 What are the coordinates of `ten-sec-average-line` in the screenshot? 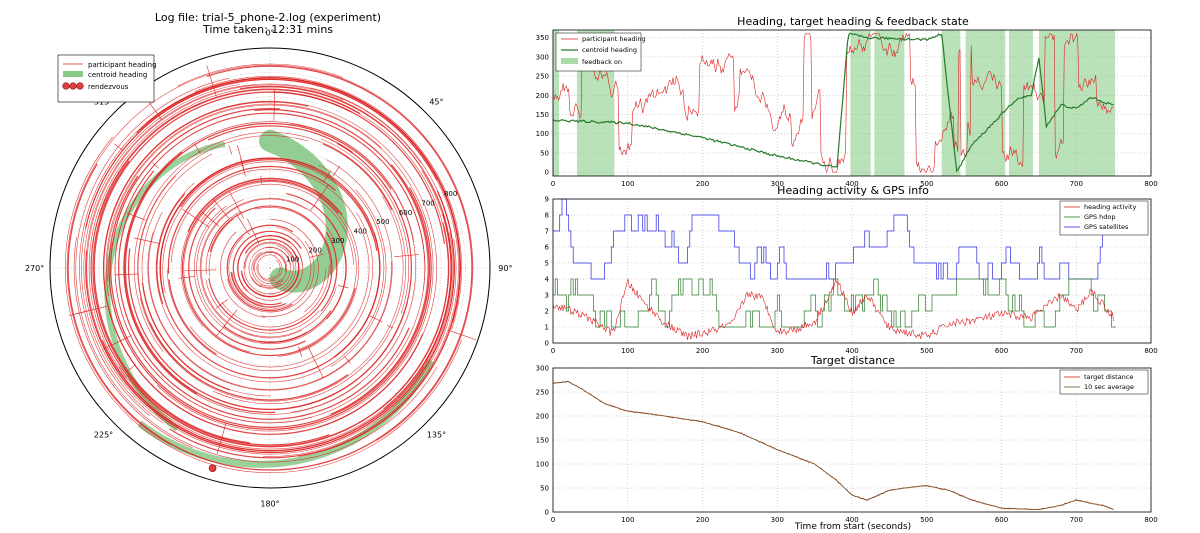 It's located at (833, 446).